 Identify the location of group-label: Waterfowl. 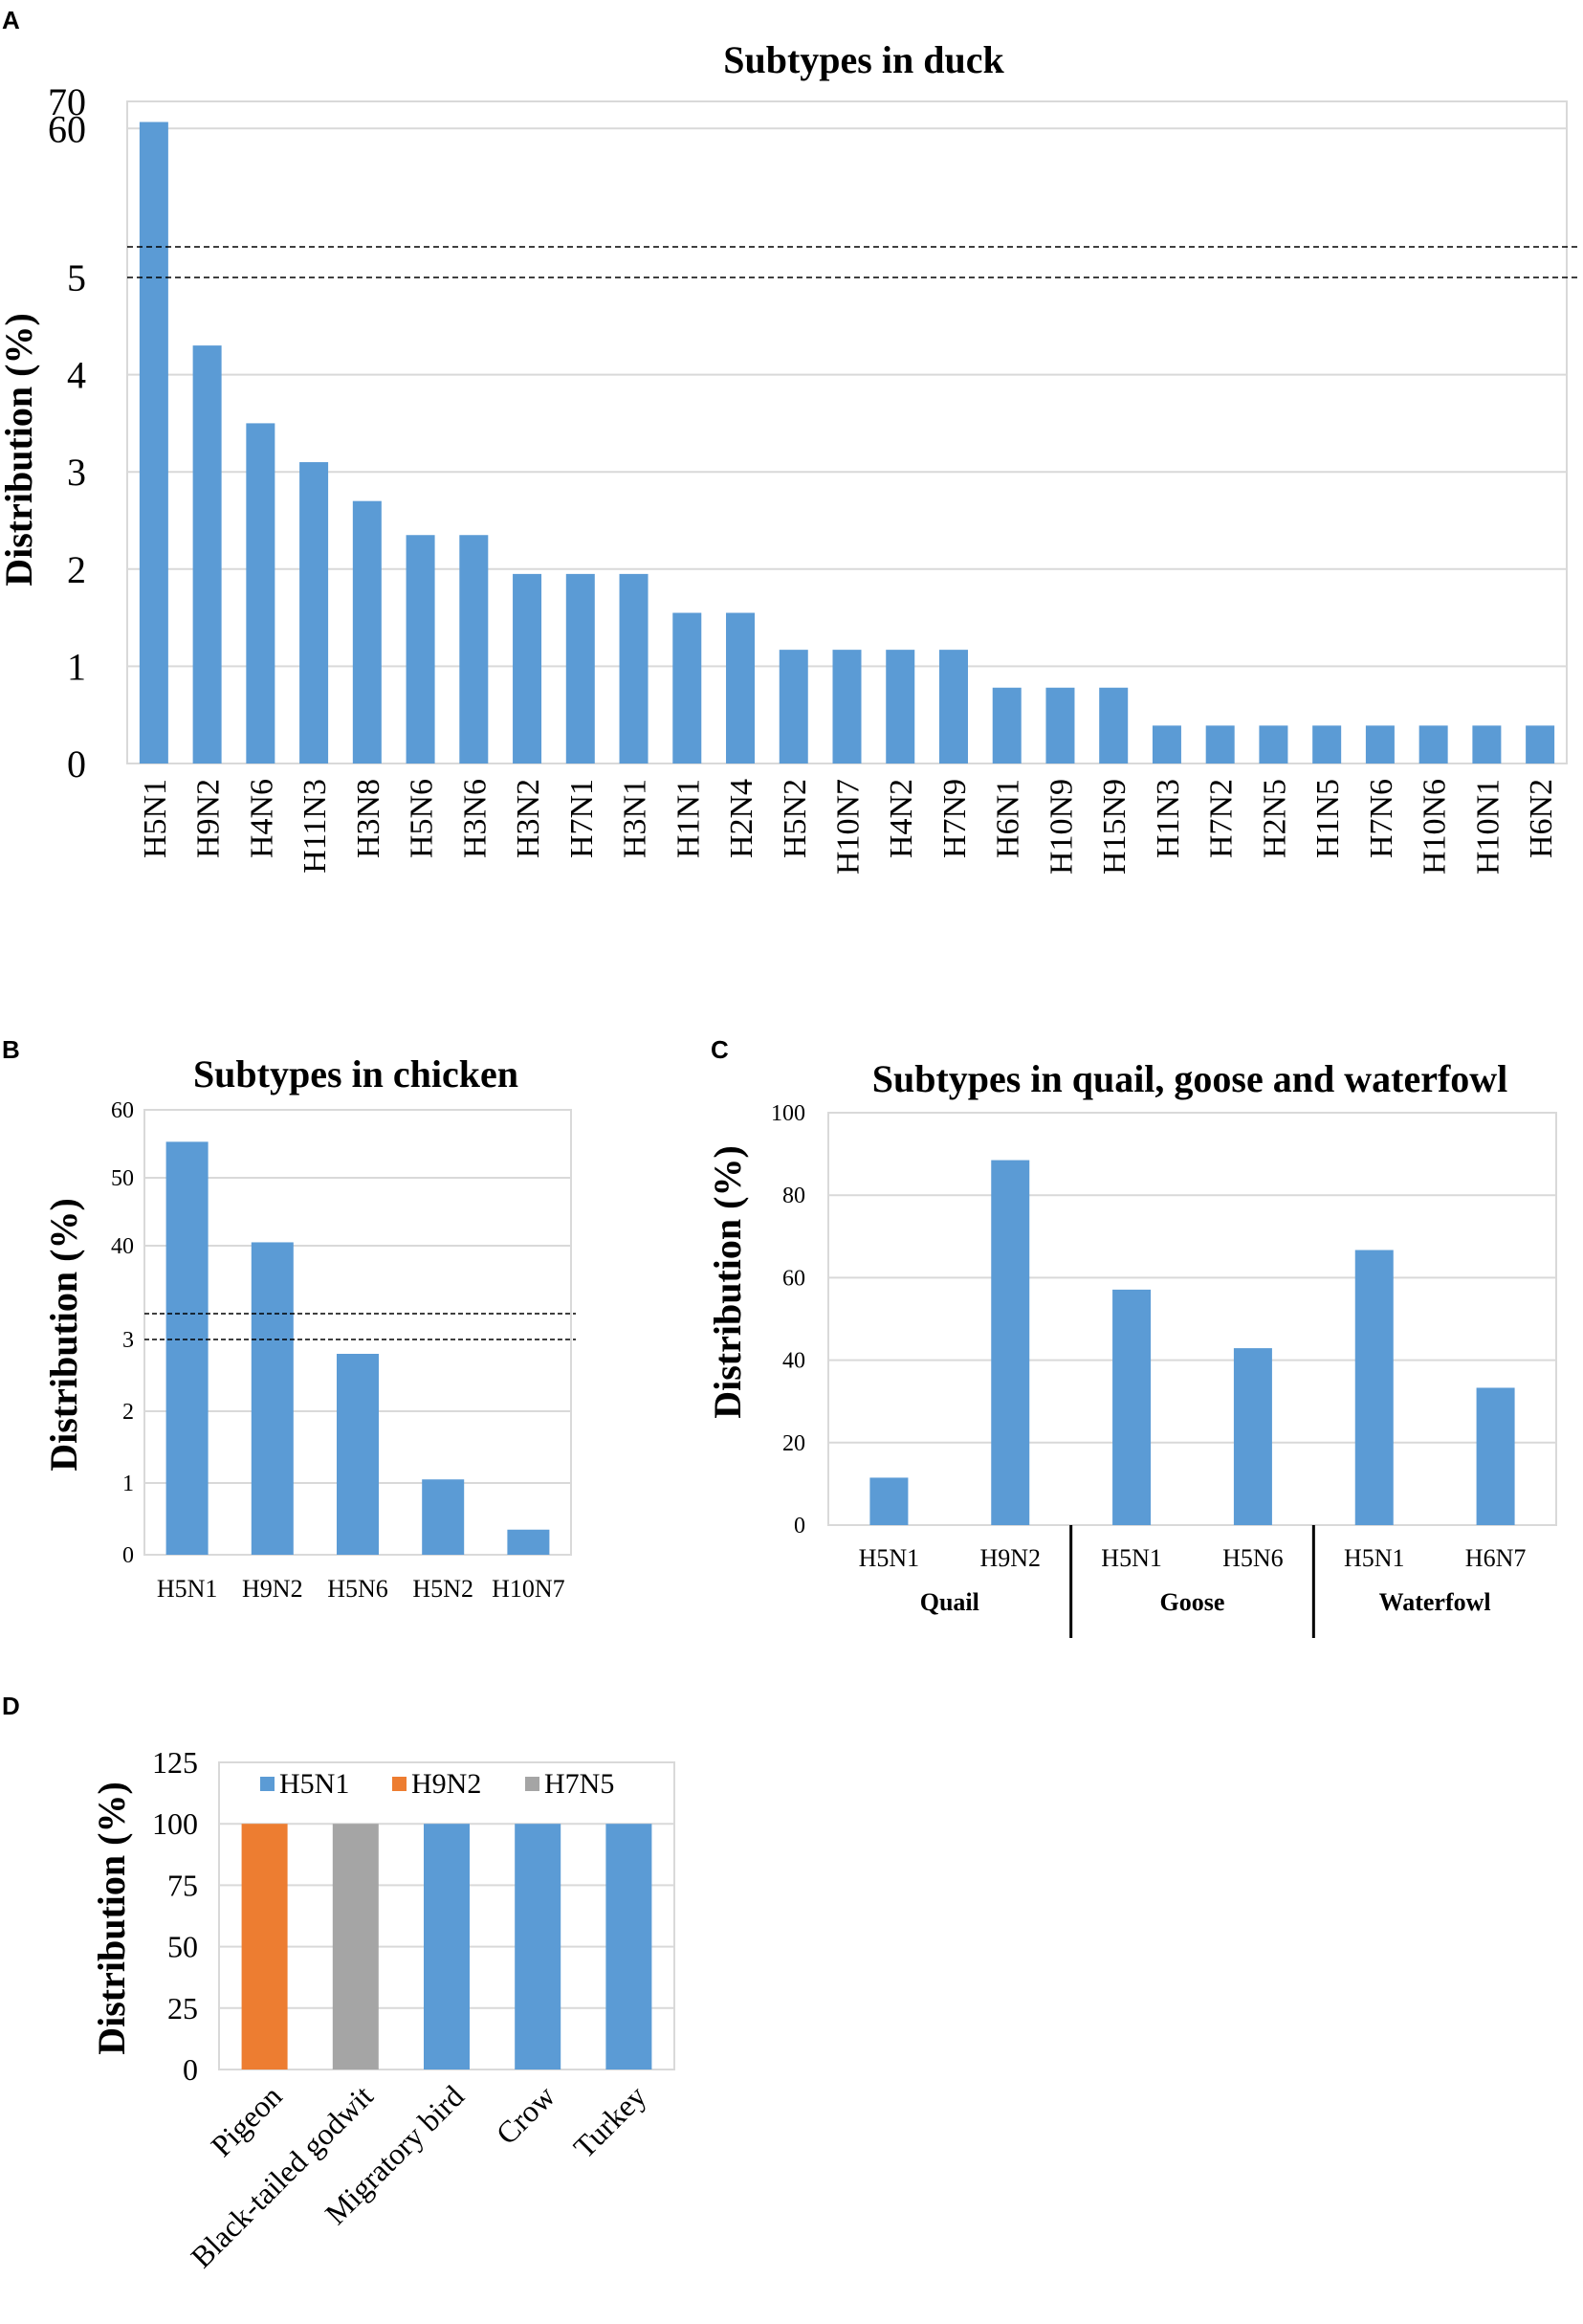
(1435, 1602).